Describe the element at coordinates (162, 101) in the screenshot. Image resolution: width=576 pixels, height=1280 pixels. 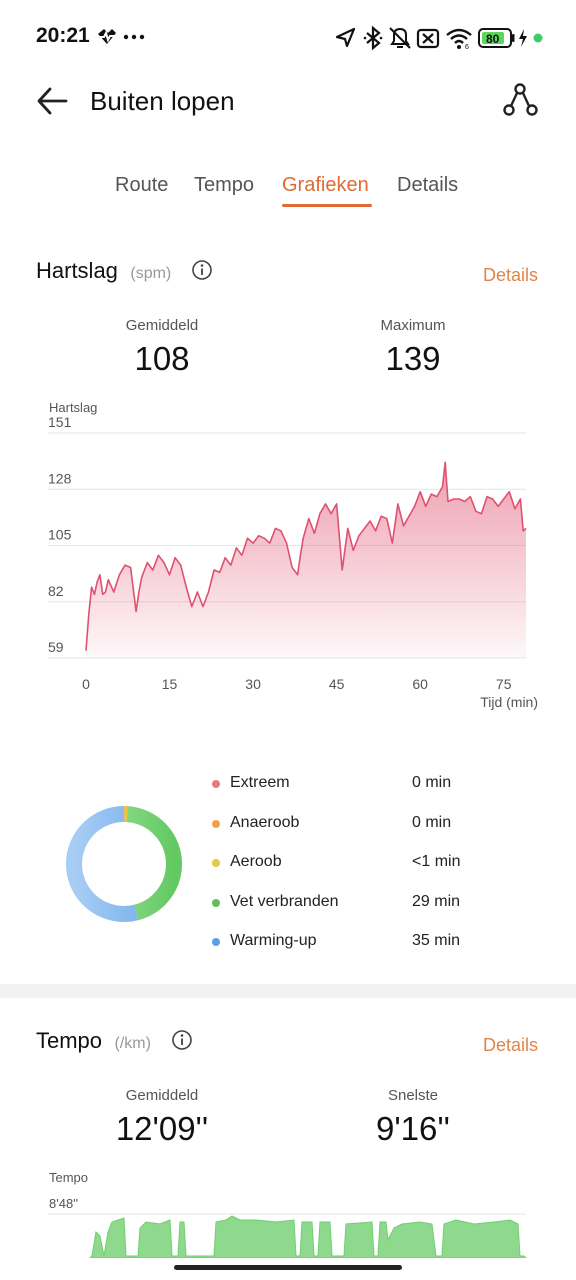
I see `page-title: Buiten lopen` at that location.